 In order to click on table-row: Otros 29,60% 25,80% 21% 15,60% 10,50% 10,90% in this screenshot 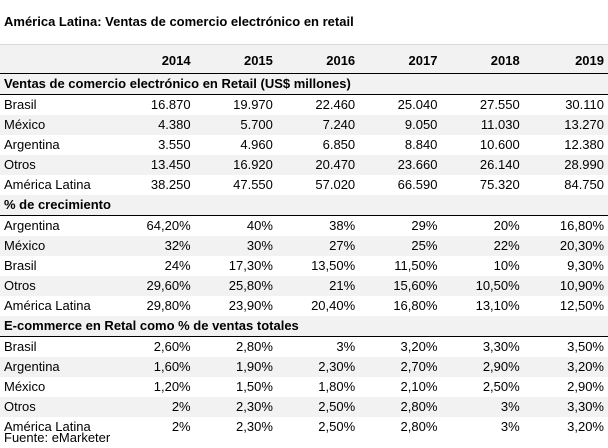, I will do `click(304, 286)`.